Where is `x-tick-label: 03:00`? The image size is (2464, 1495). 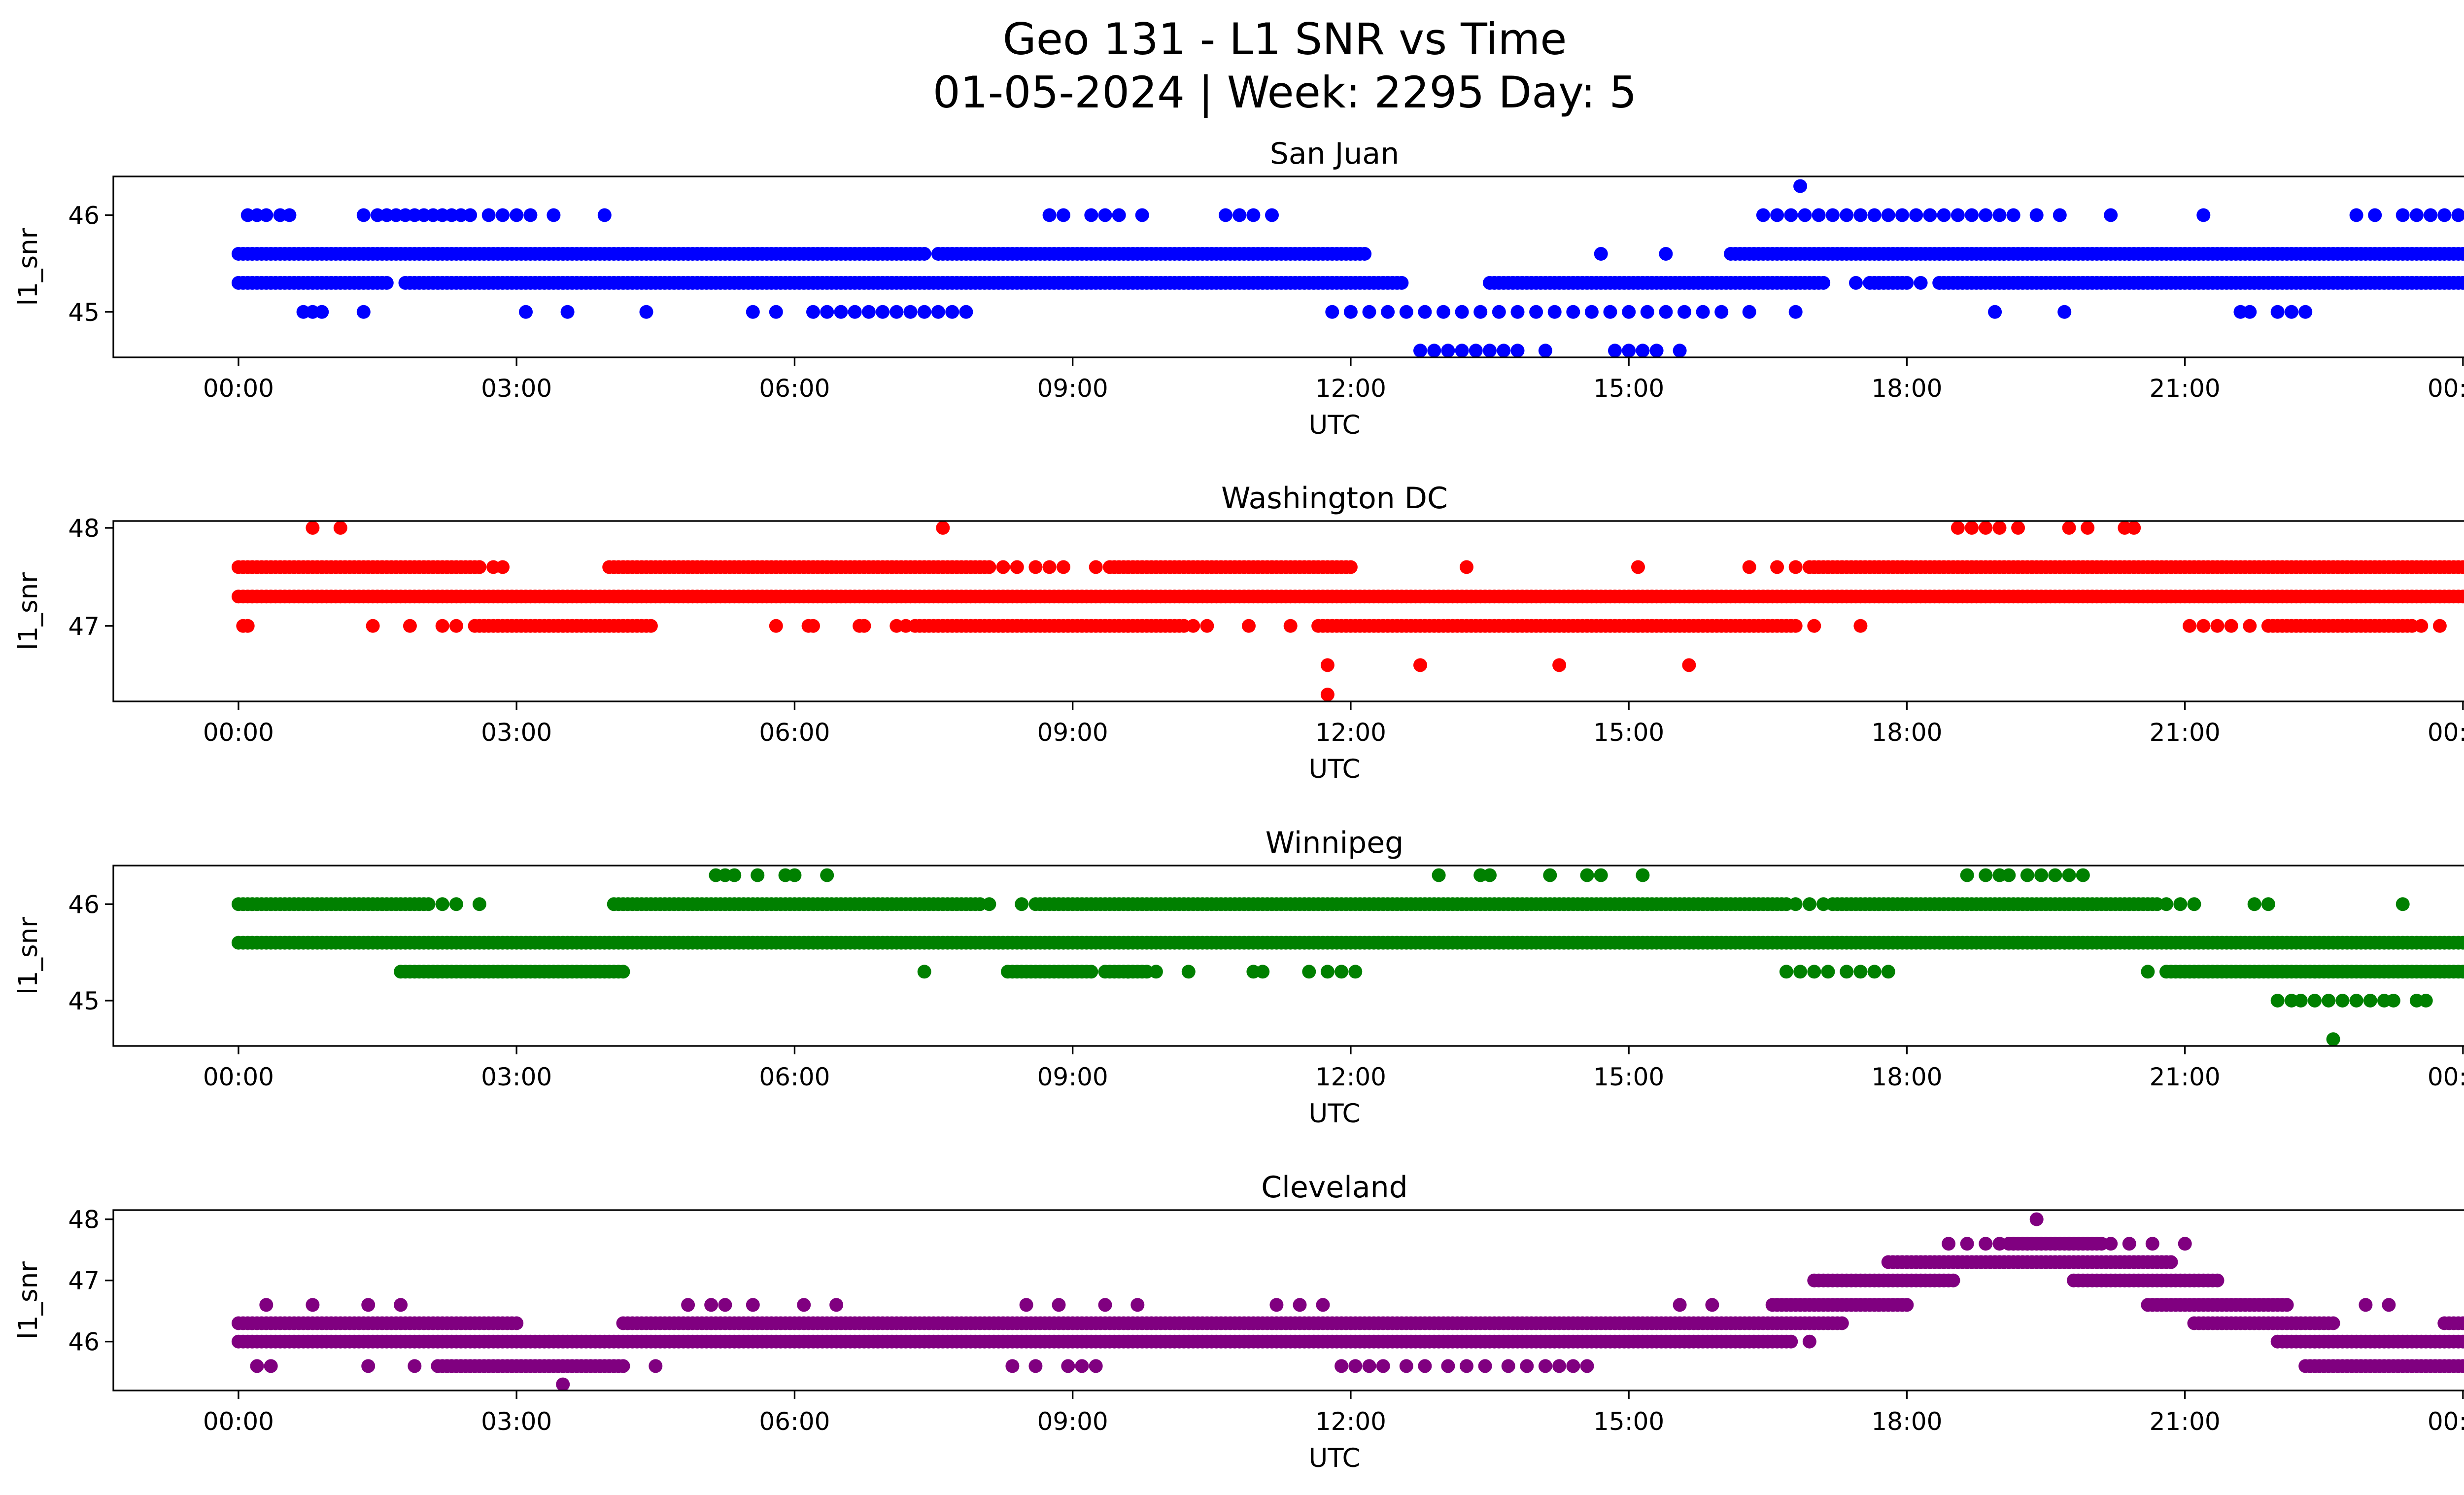
x-tick-label: 03:00 is located at coordinates (516, 1421).